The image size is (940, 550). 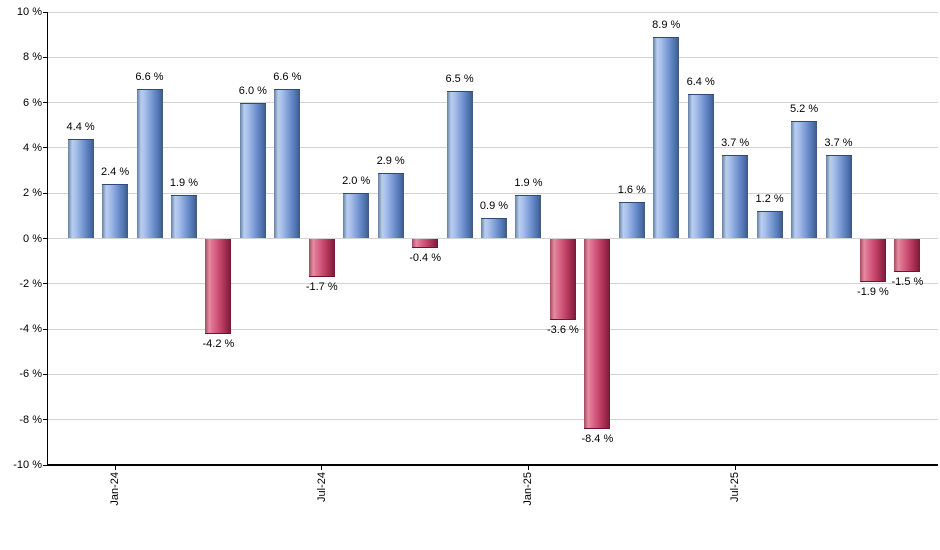 What do you see at coordinates (390, 160) in the screenshot?
I see `bar-value-label: 2.9 %` at bounding box center [390, 160].